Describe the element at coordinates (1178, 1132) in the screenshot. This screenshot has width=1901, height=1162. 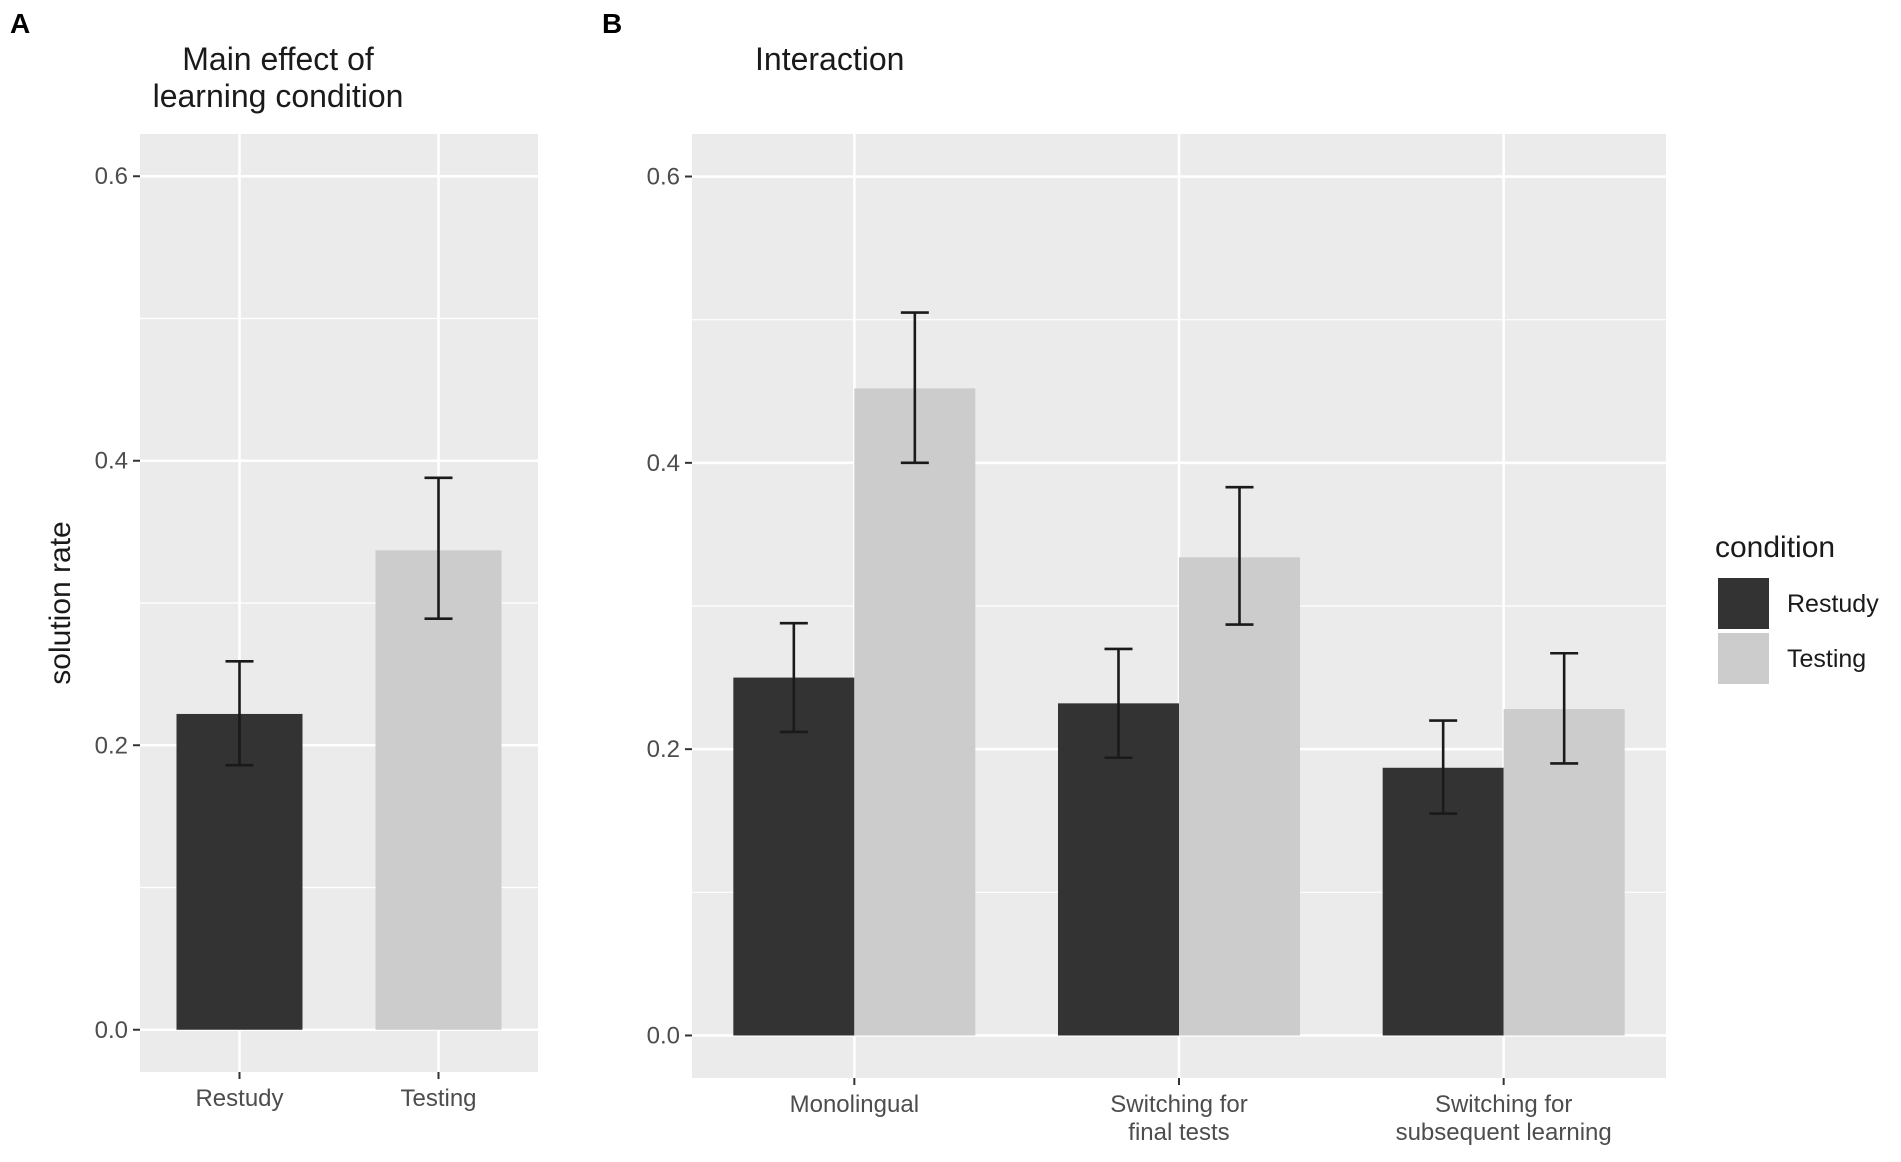
I see `x-tick-label: final tests` at that location.